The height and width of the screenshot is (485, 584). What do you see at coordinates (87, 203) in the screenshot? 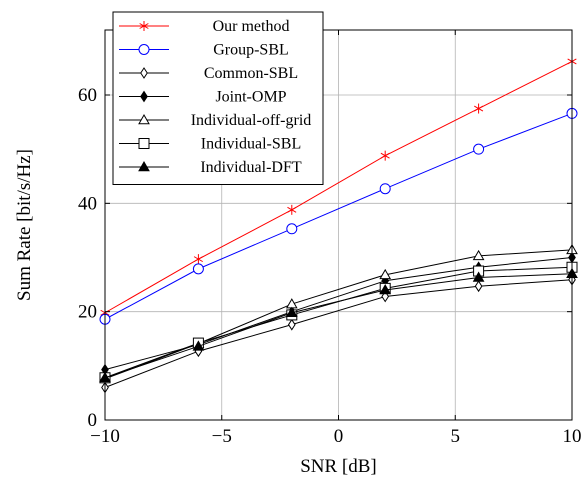
I see `y-tick-label: 40` at bounding box center [87, 203].